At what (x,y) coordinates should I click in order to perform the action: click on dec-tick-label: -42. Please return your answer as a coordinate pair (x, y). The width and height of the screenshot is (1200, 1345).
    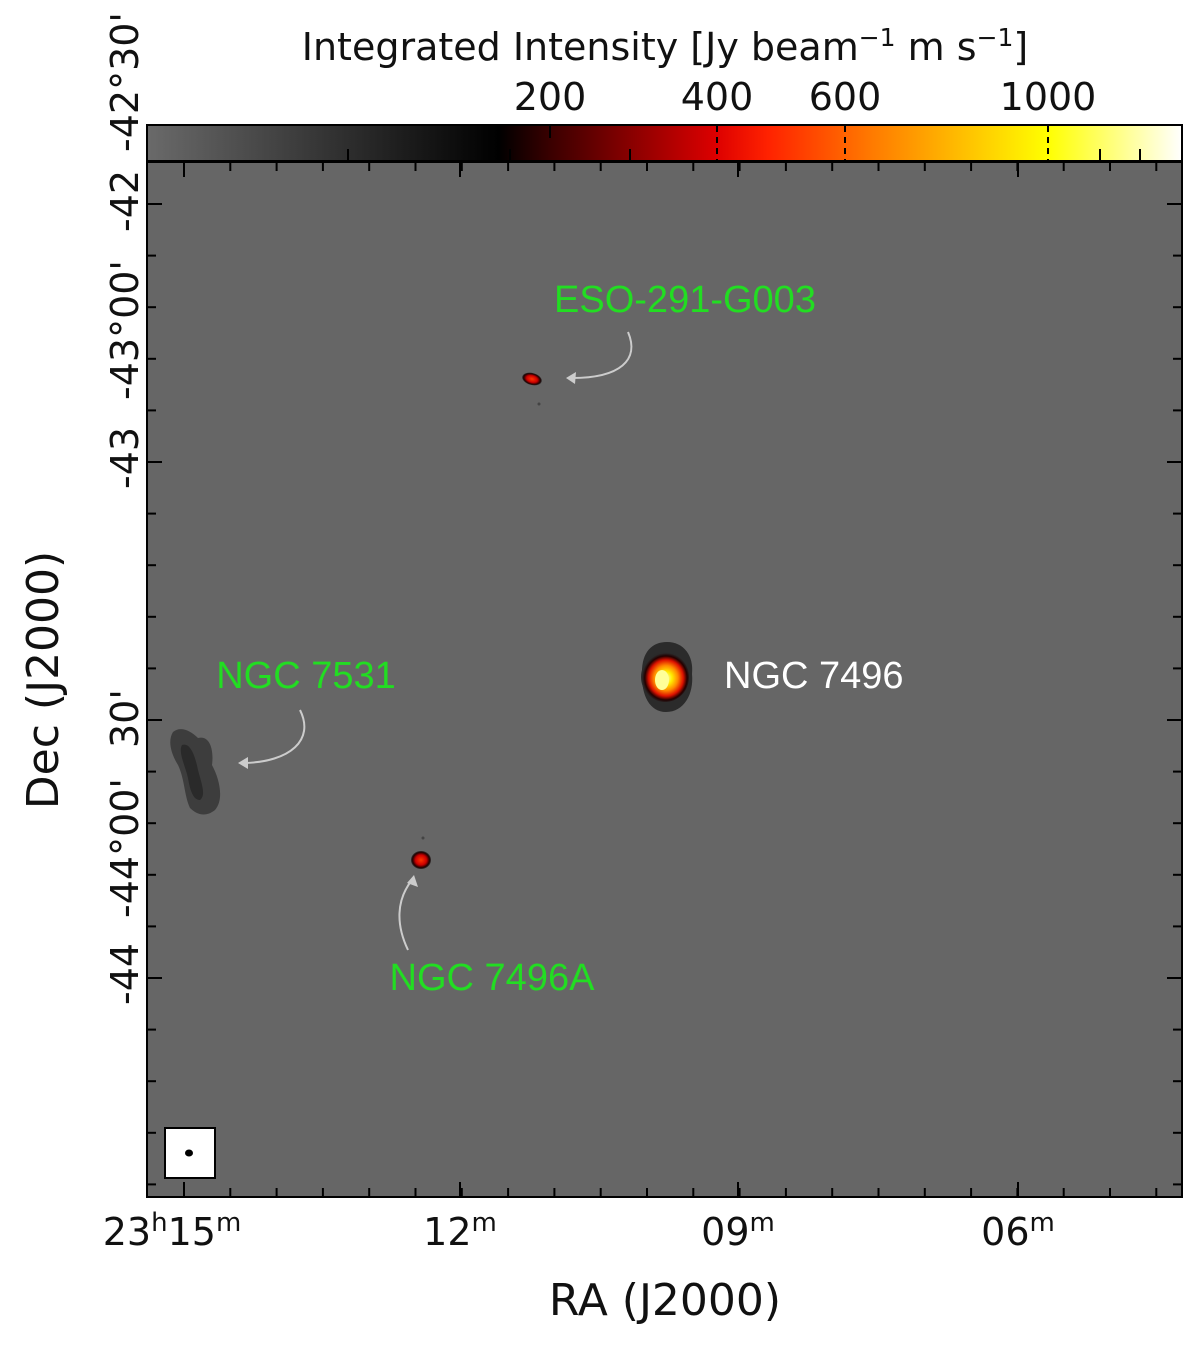
    Looking at the image, I should click on (125, 201).